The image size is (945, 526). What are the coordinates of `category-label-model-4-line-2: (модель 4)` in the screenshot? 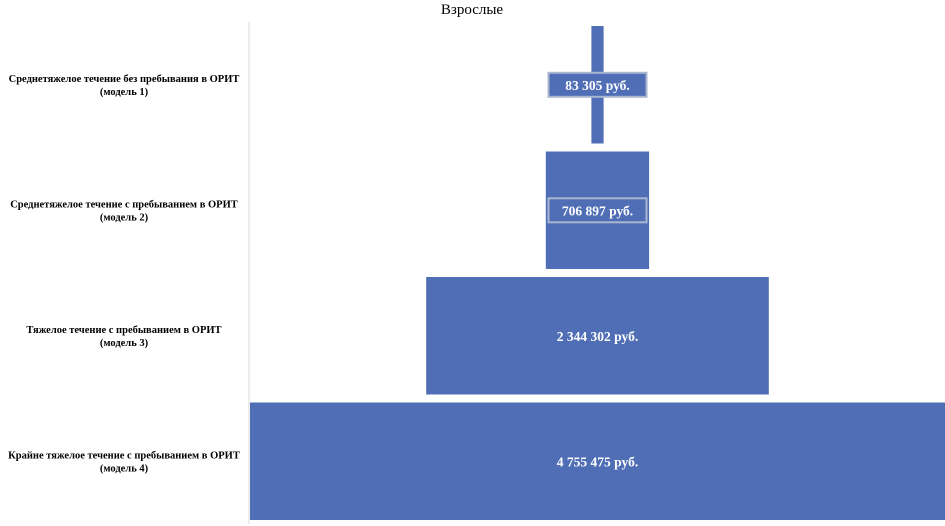 It's located at (124, 468).